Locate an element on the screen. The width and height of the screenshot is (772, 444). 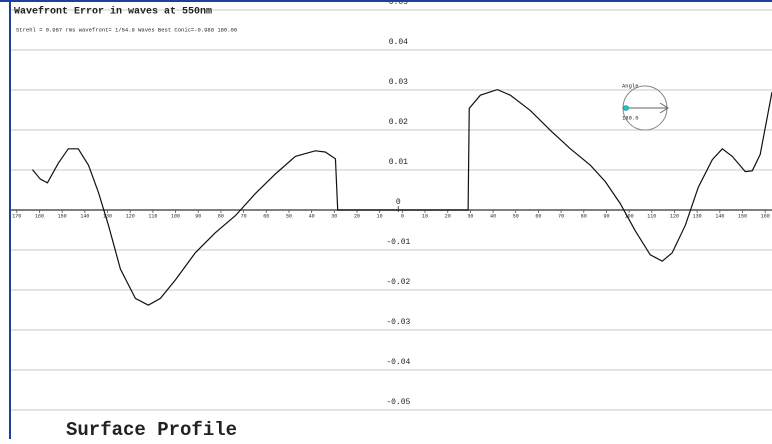
y-tick-label: 0.01 is located at coordinates (398, 162).